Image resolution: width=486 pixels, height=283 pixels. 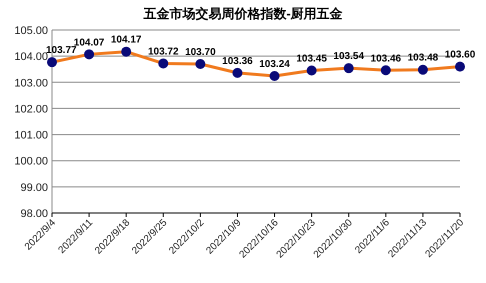 What do you see at coordinates (243, 13) in the screenshot?
I see `chart-title: 五金市场交易周价格指数-厨用五金` at bounding box center [243, 13].